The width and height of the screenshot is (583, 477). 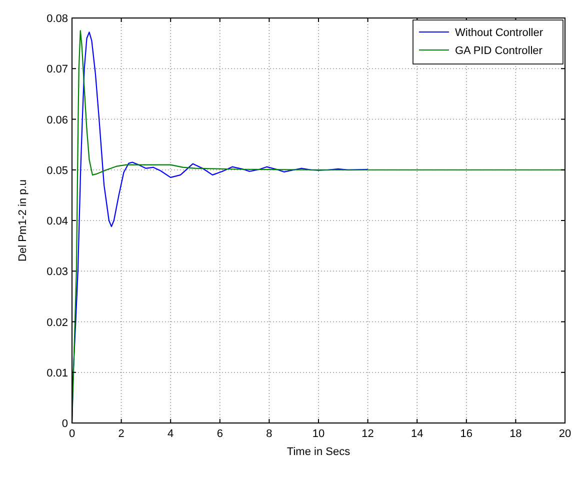 I want to click on x-tick-label: 6, so click(x=219, y=434).